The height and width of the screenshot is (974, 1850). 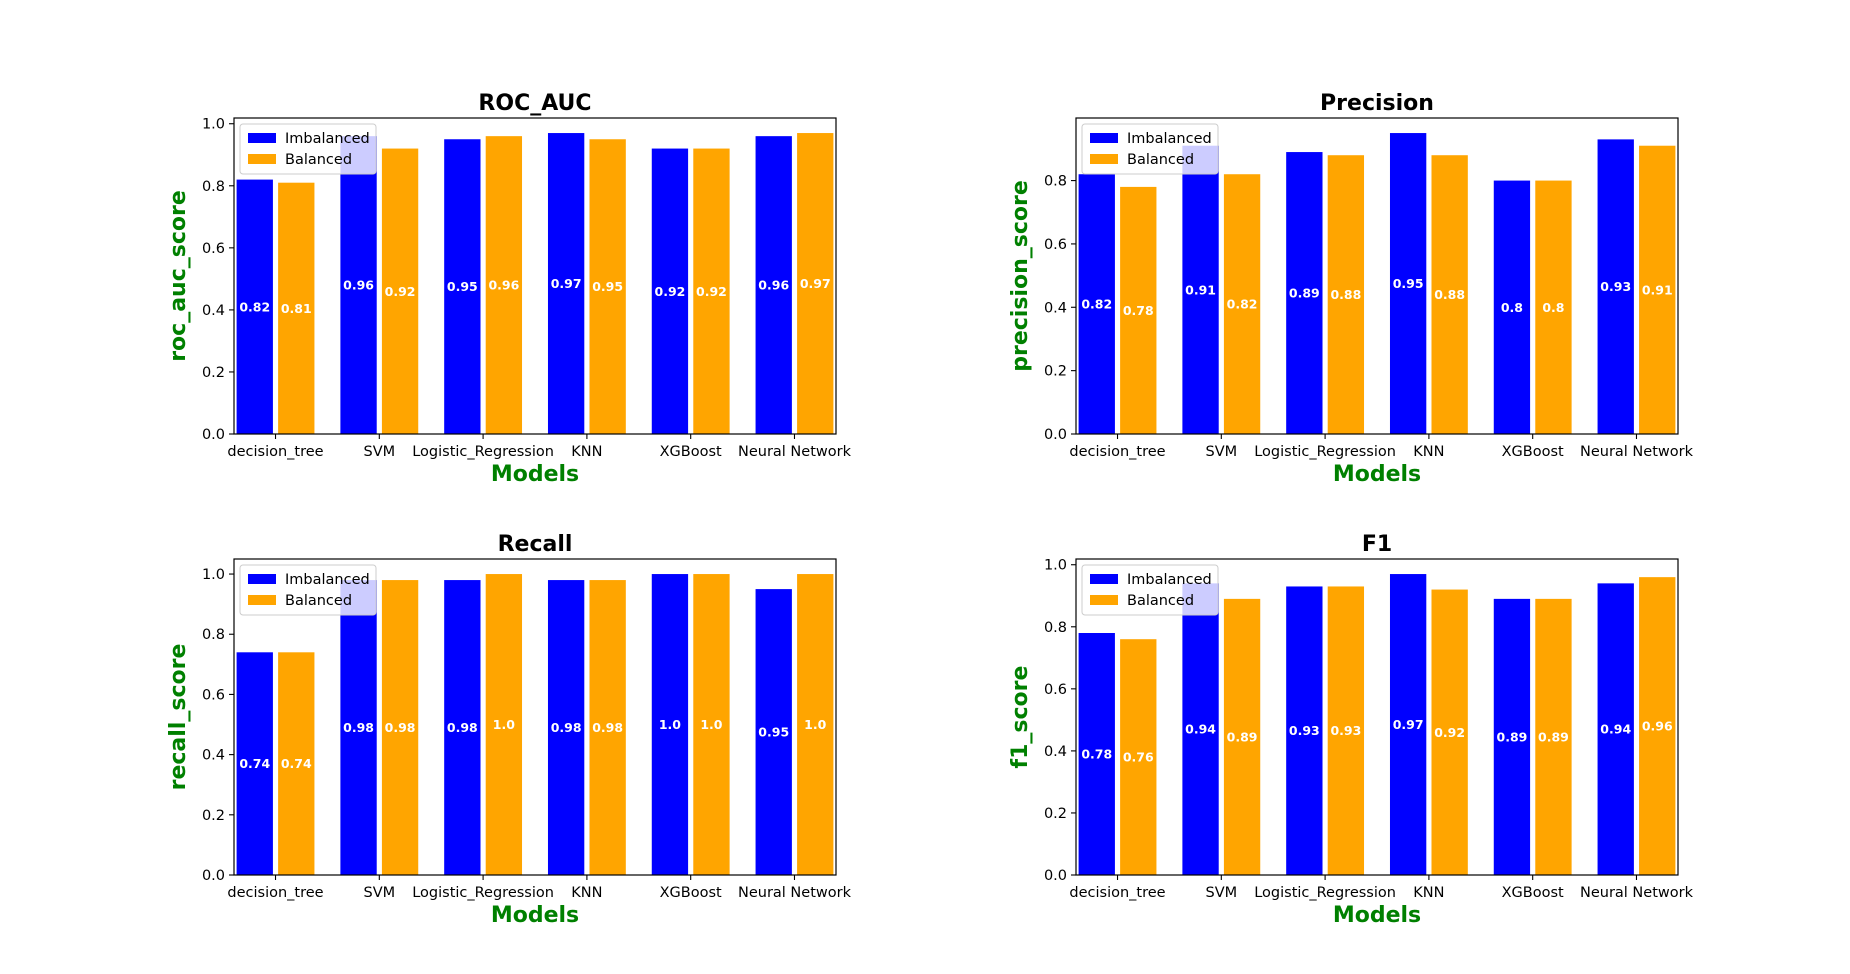 I want to click on x-tick-label: XGBoost, so click(x=691, y=893).